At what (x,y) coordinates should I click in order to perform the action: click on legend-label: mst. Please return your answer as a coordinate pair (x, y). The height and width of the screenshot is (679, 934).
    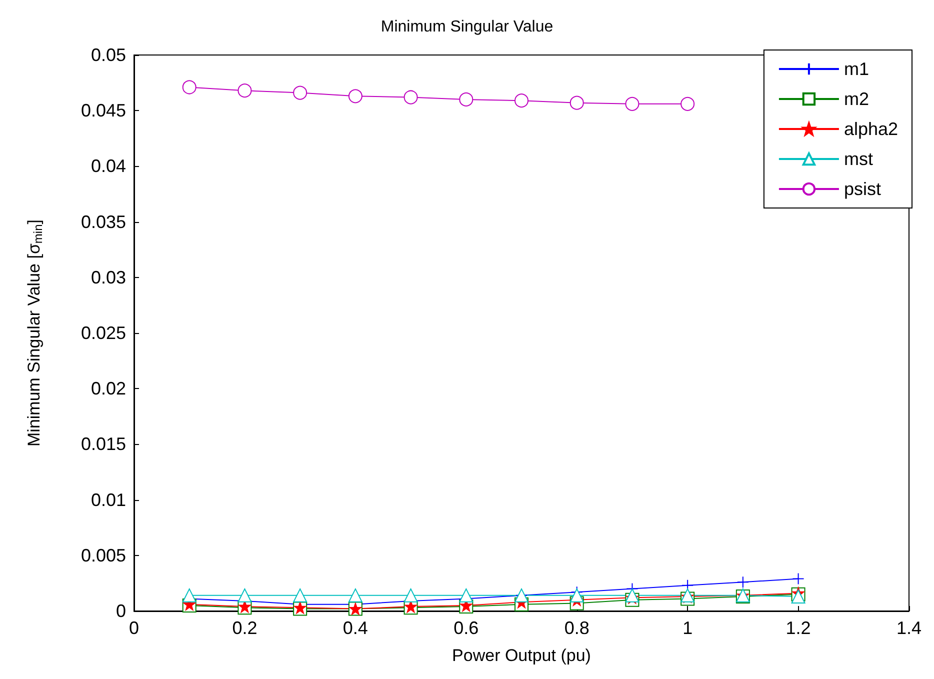
    Looking at the image, I should click on (858, 159).